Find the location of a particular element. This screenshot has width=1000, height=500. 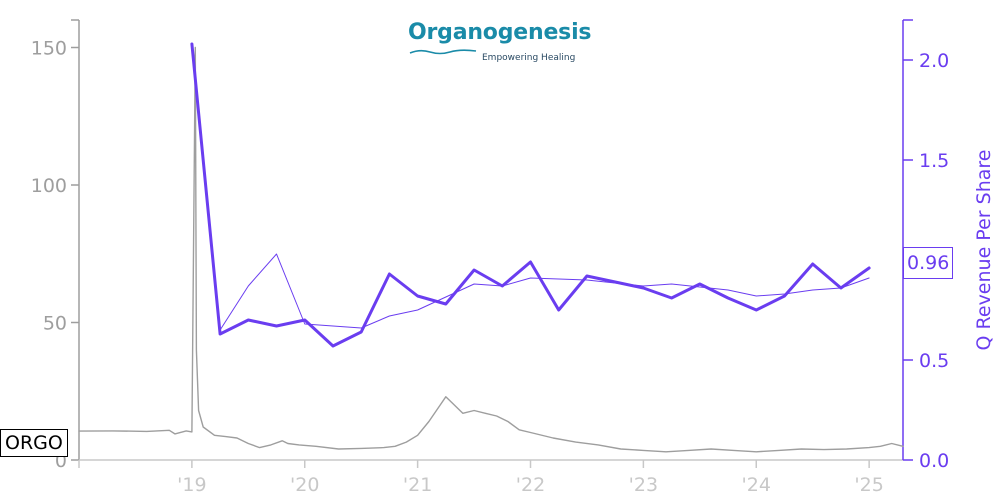

x-axis-tick-label: '20 is located at coordinates (304, 485).